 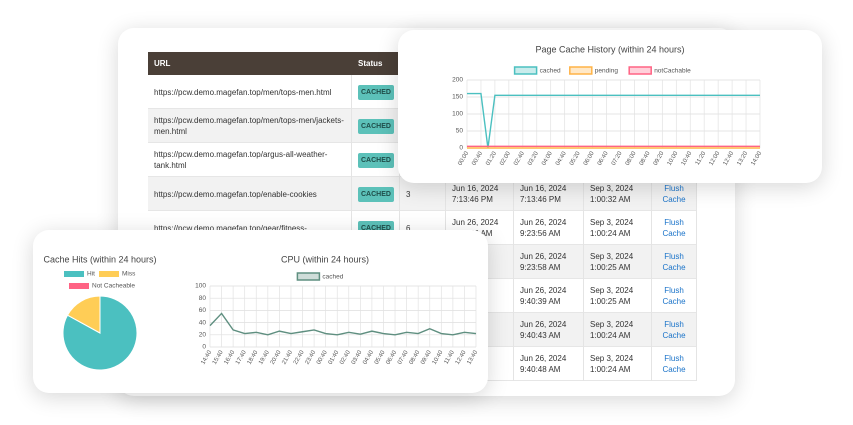 What do you see at coordinates (129, 274) in the screenshot?
I see `legend-label: Miss` at bounding box center [129, 274].